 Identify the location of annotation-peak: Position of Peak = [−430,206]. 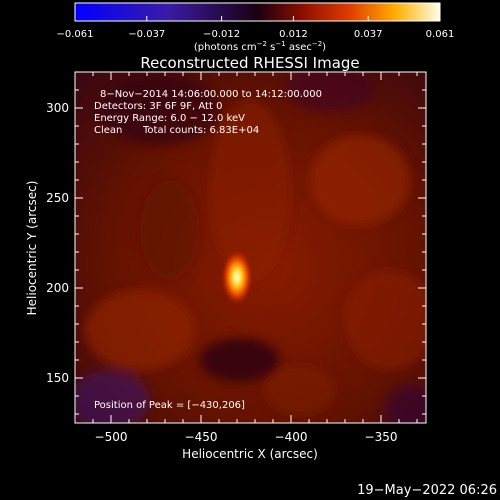
(169, 405).